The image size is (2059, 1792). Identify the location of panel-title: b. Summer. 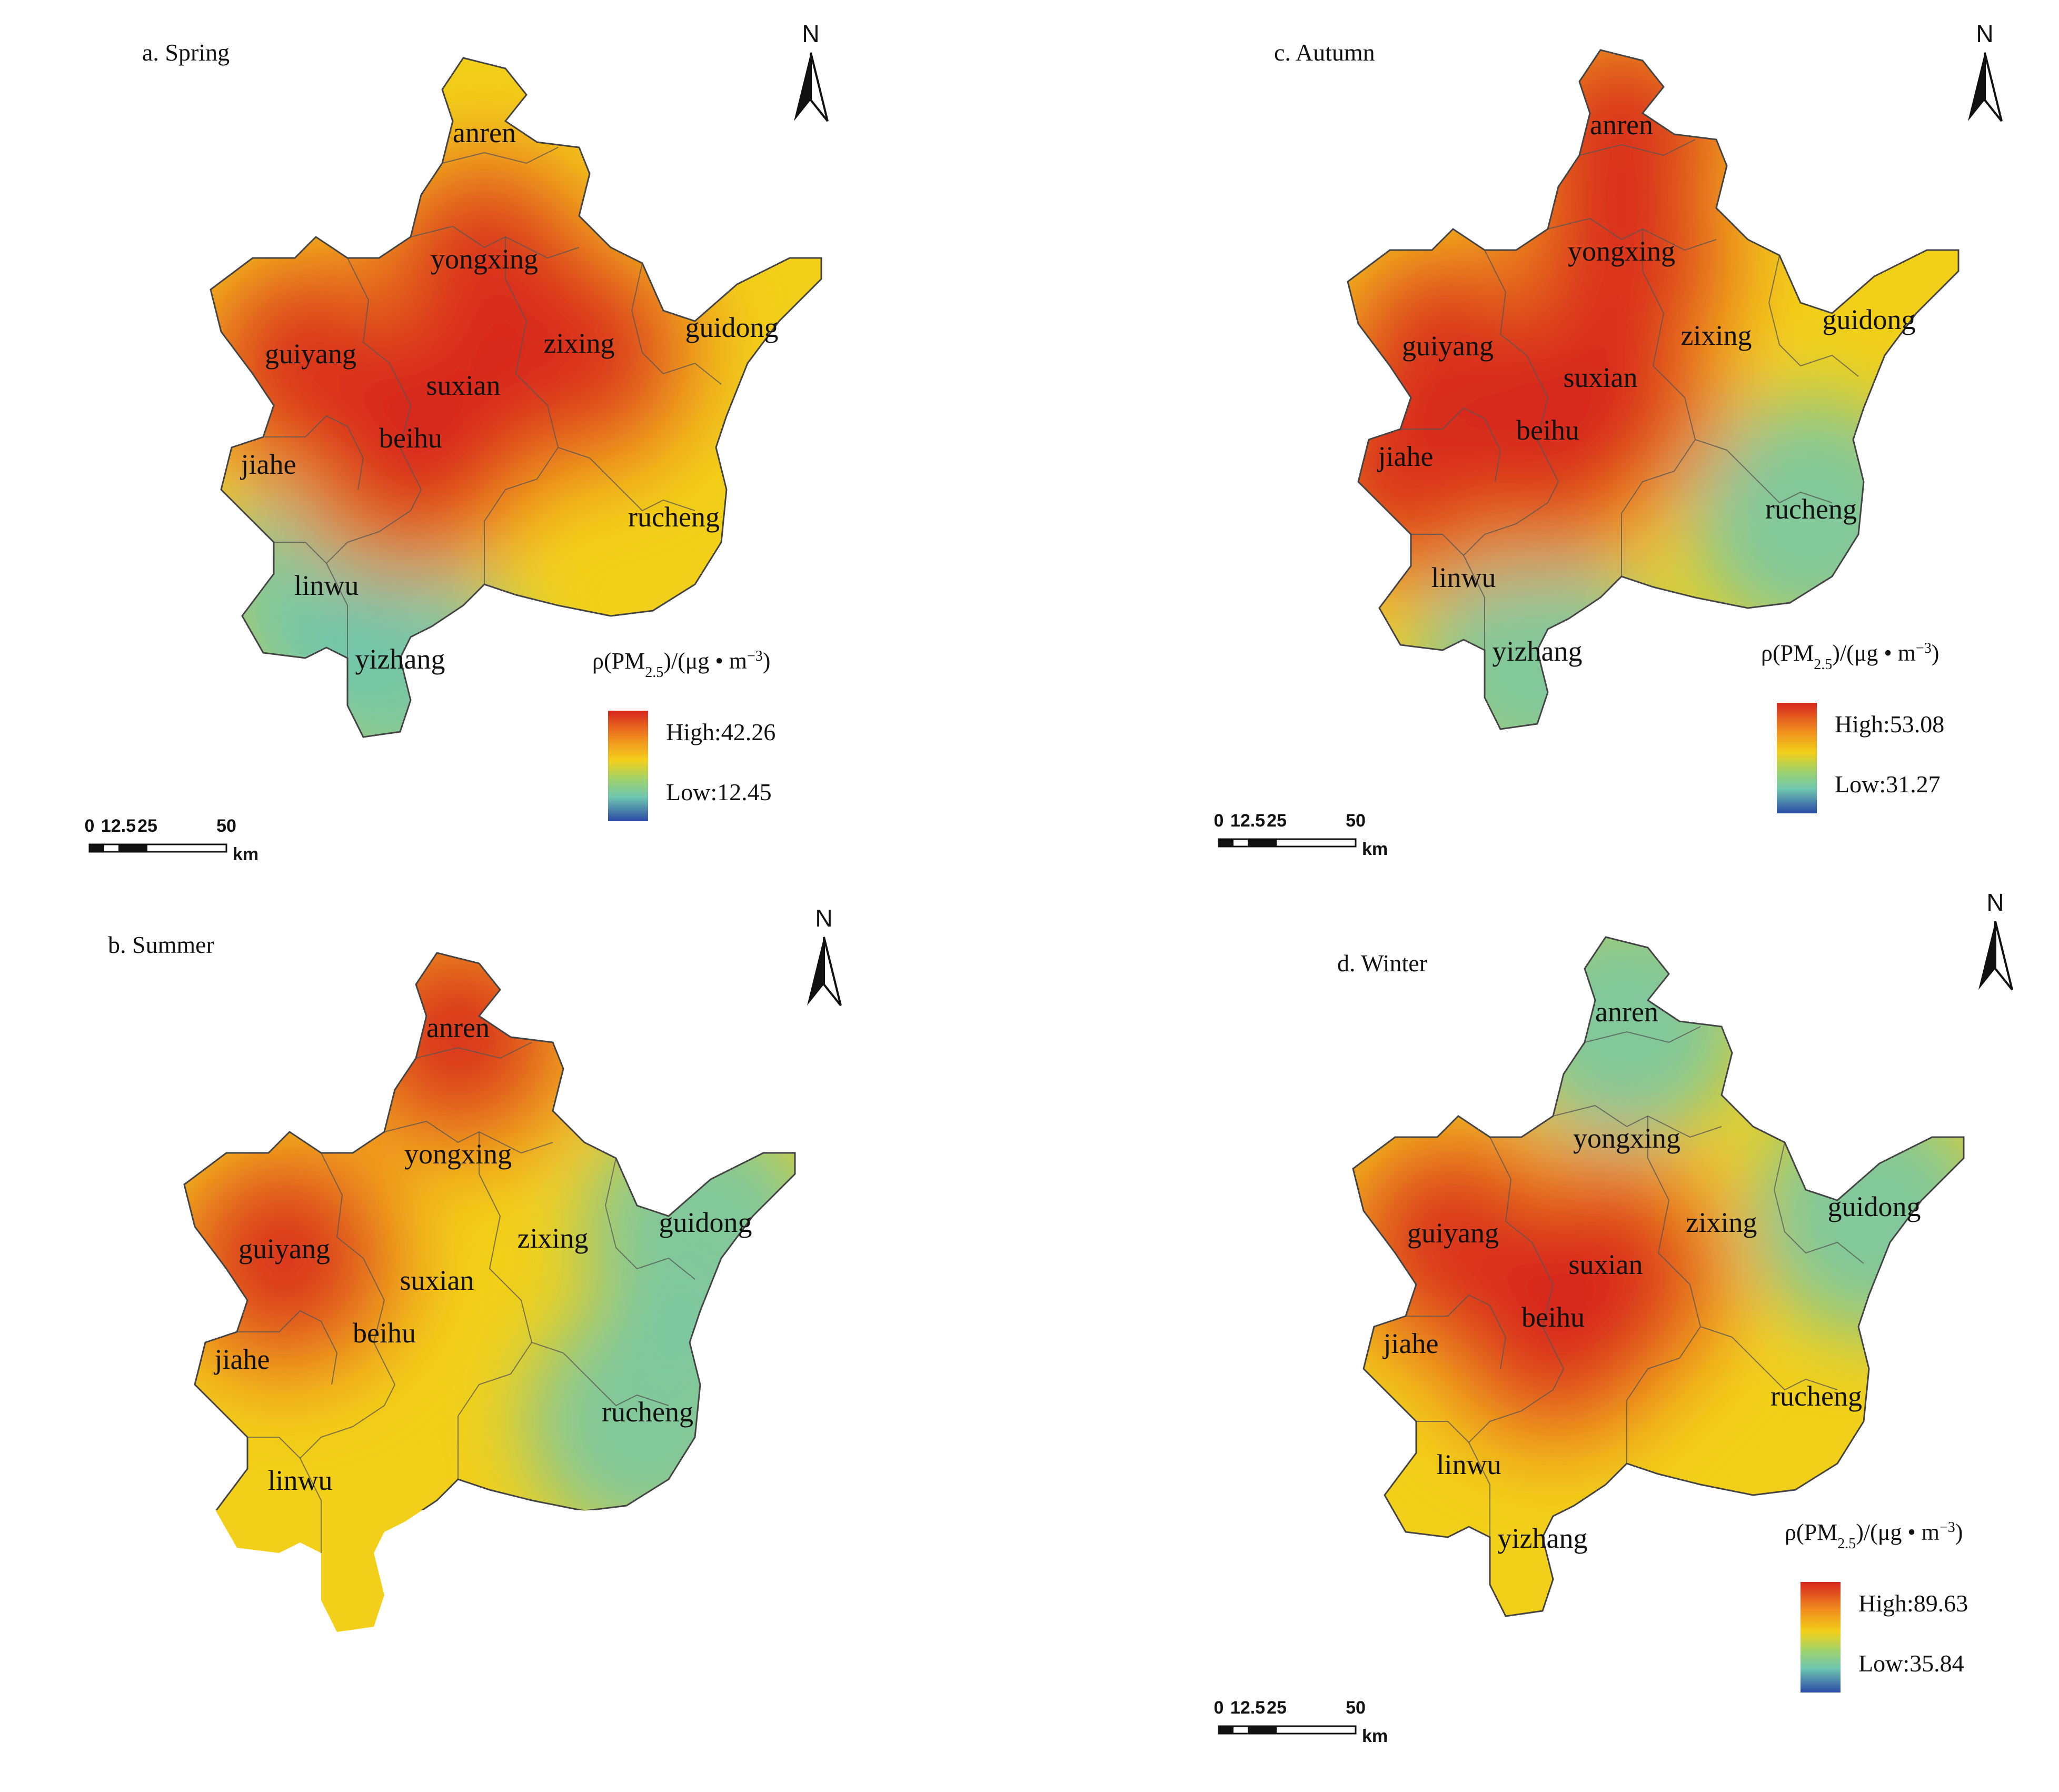
(161, 945).